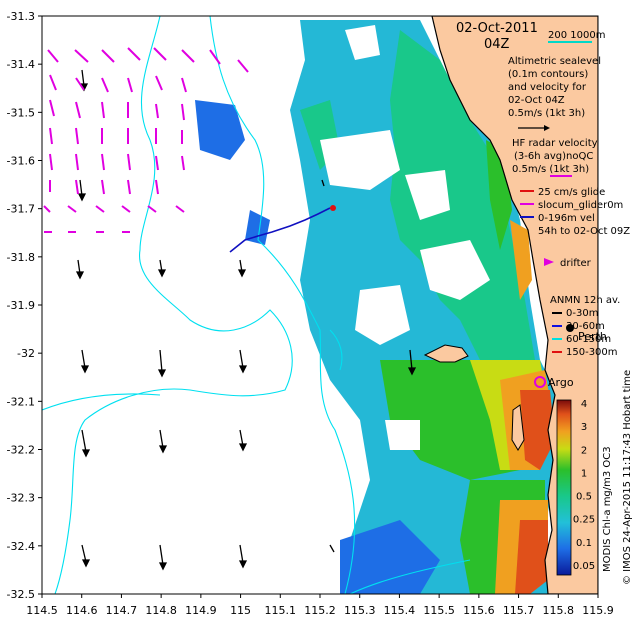  I want to click on y-tick-label: -31.8, so click(21, 257).